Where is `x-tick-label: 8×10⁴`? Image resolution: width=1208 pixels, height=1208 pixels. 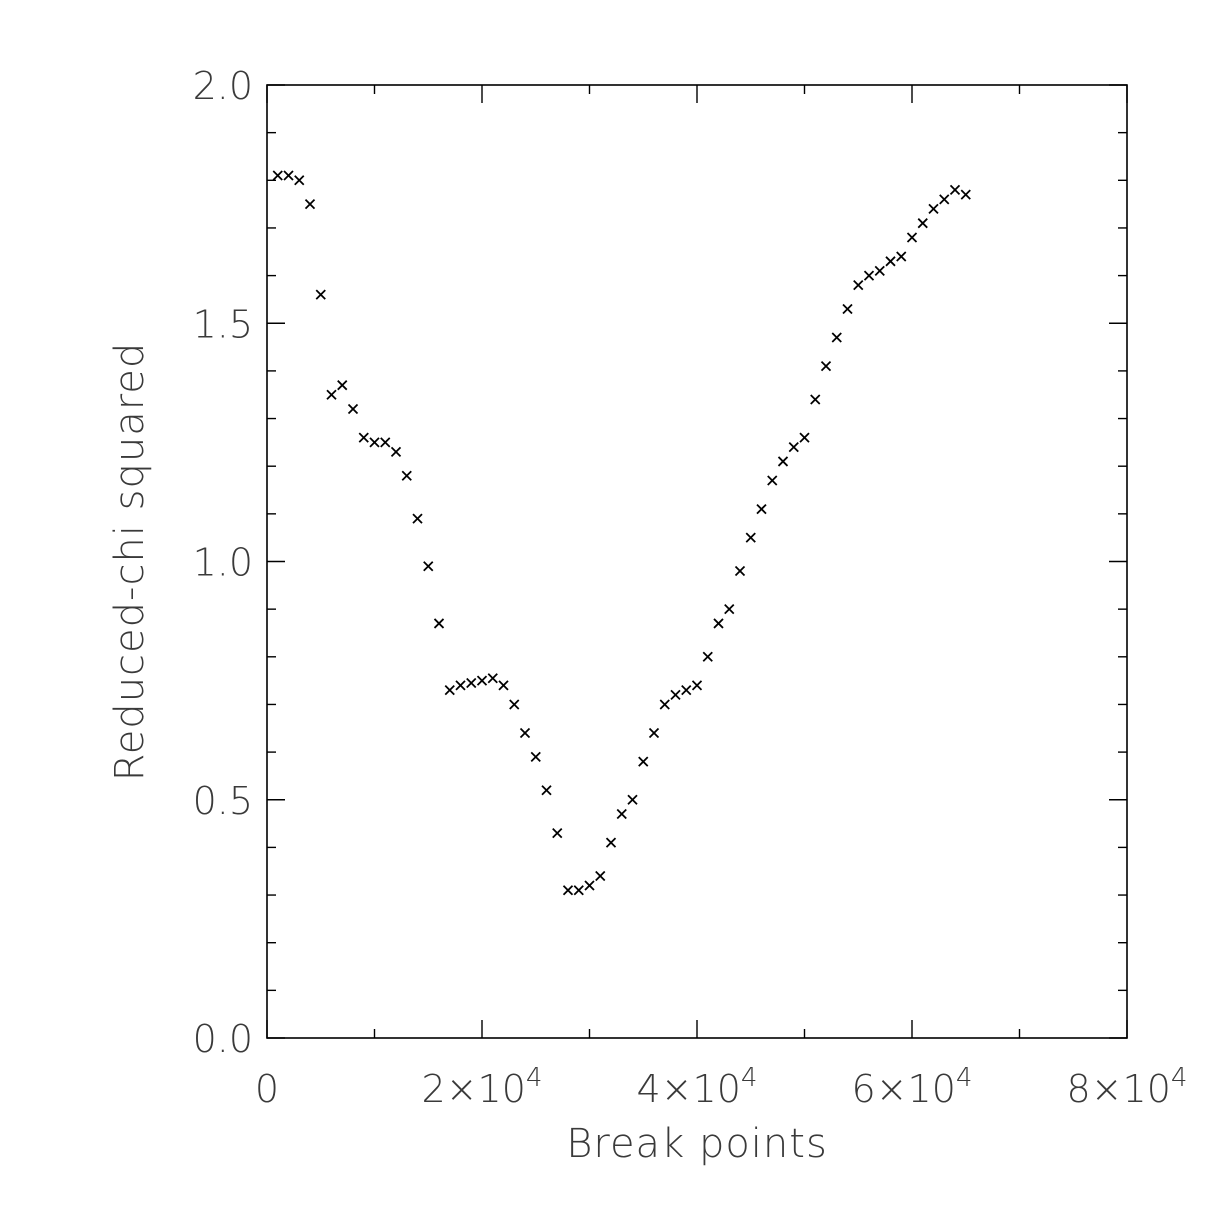
x-tick-label: 8×10⁴ is located at coordinates (1127, 1087).